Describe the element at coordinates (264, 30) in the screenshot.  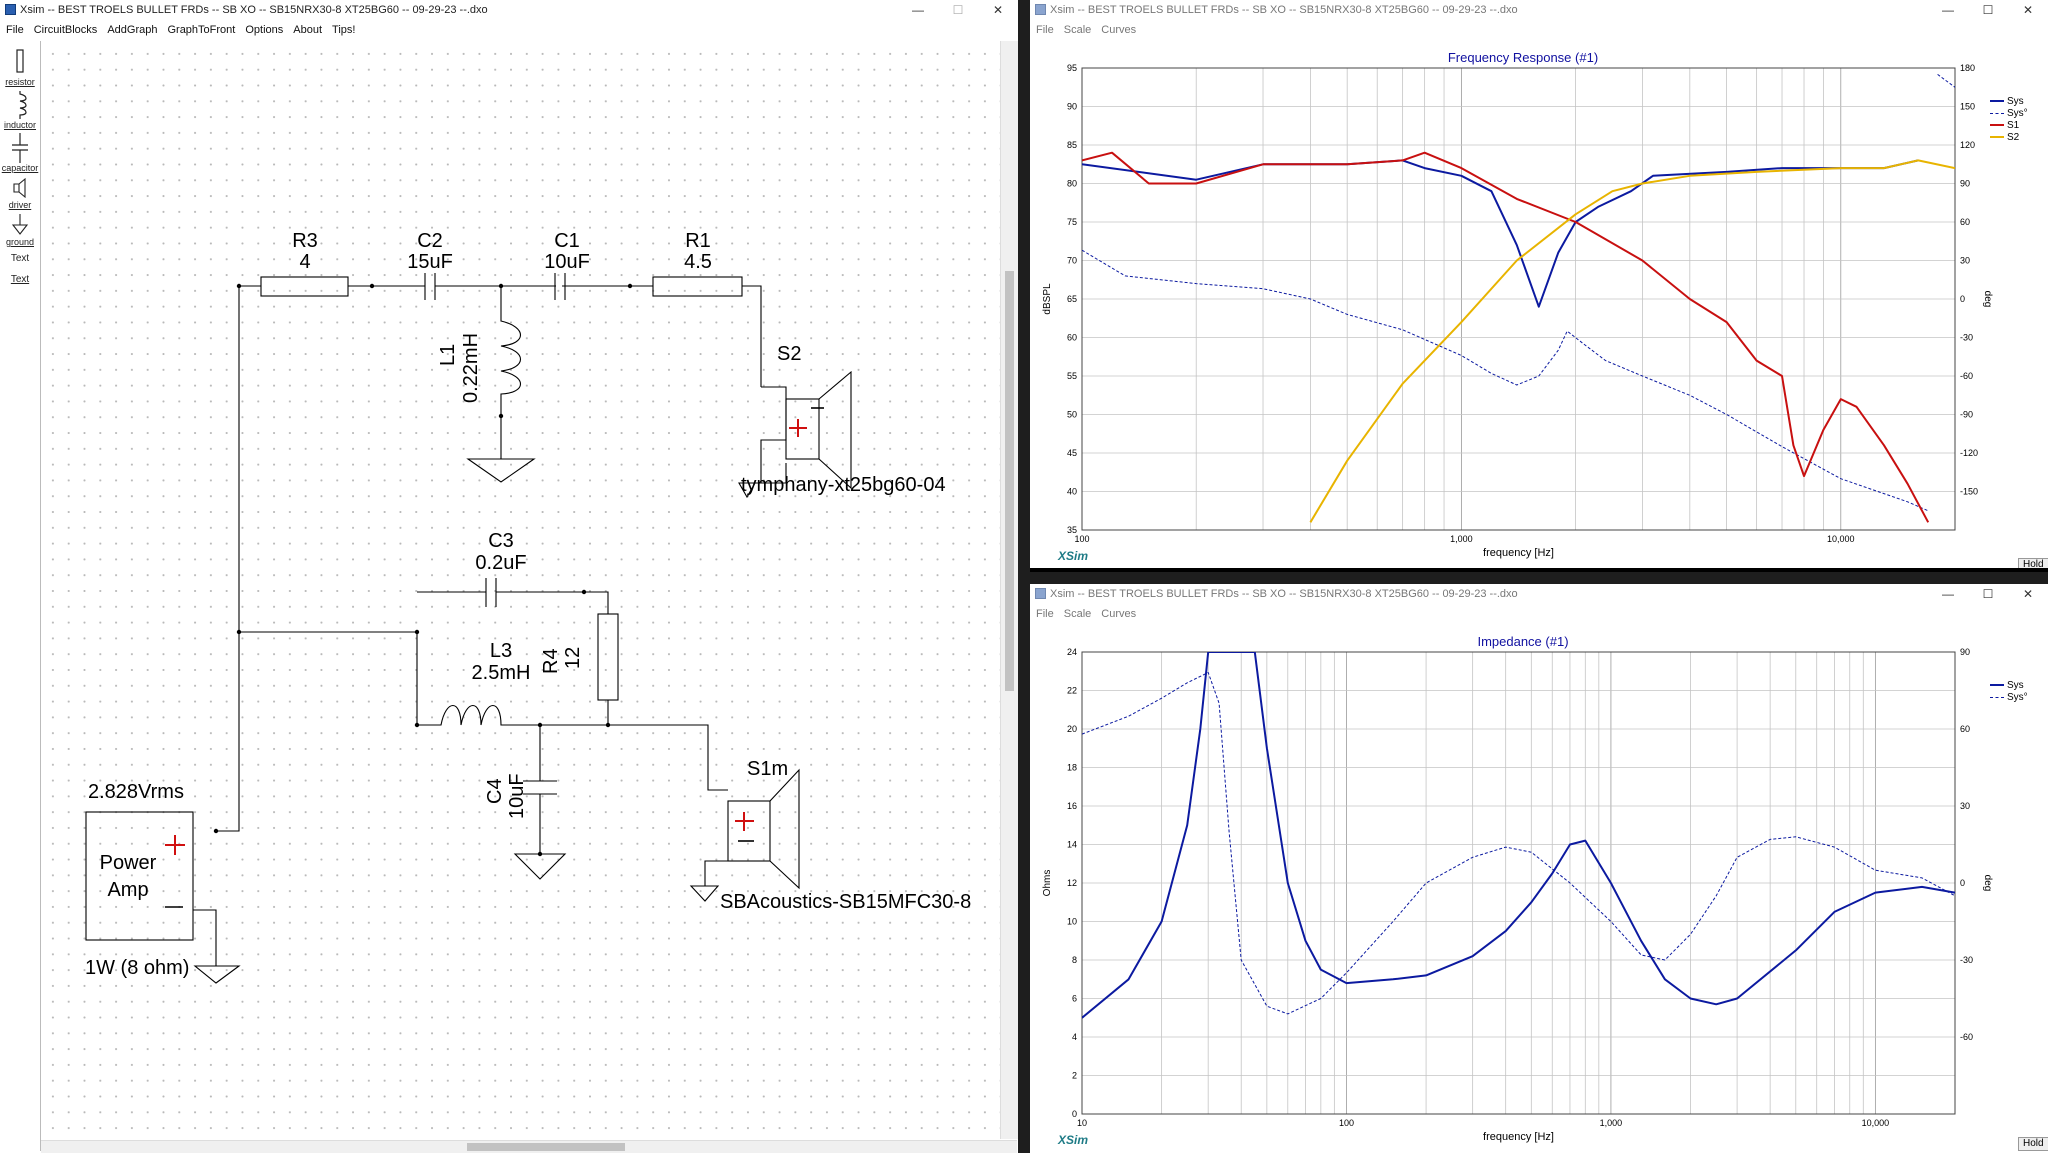
I see `menu-options: Options` at that location.